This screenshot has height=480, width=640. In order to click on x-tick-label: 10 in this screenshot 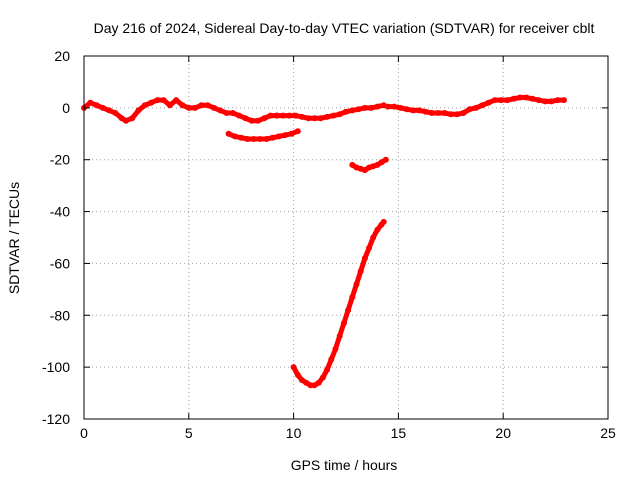, I will do `click(294, 433)`.